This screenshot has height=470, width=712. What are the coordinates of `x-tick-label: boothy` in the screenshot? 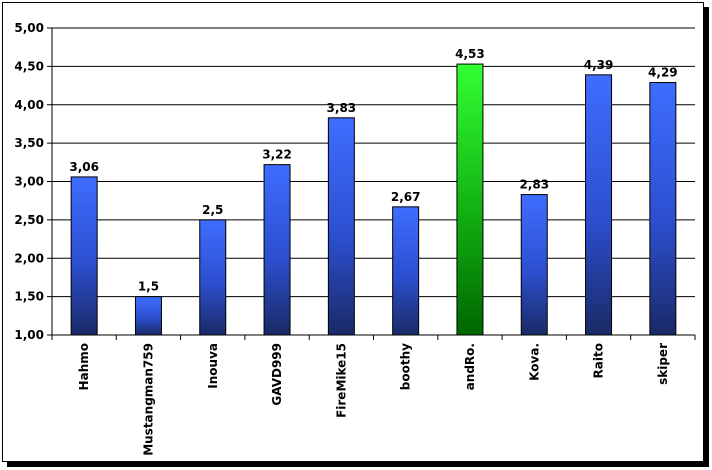 It's located at (406, 366).